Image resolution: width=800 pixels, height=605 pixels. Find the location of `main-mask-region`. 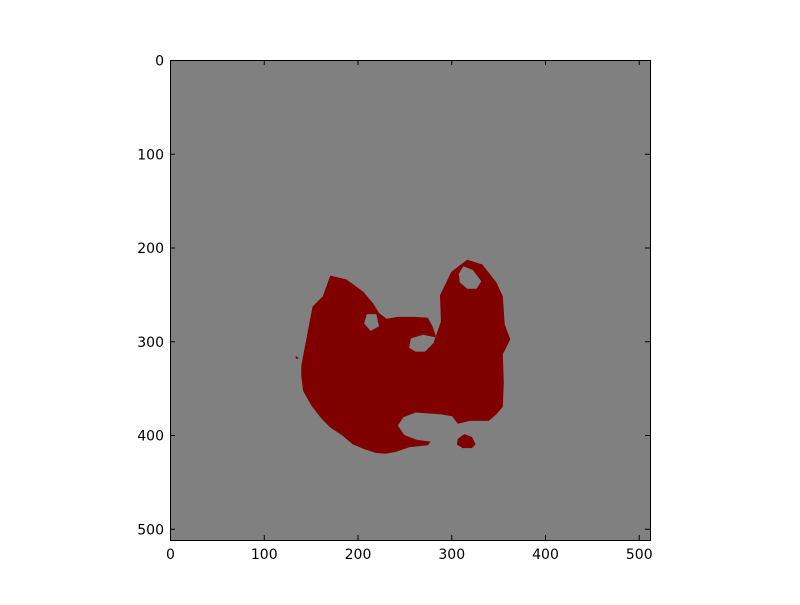

main-mask-region is located at coordinates (406, 356).